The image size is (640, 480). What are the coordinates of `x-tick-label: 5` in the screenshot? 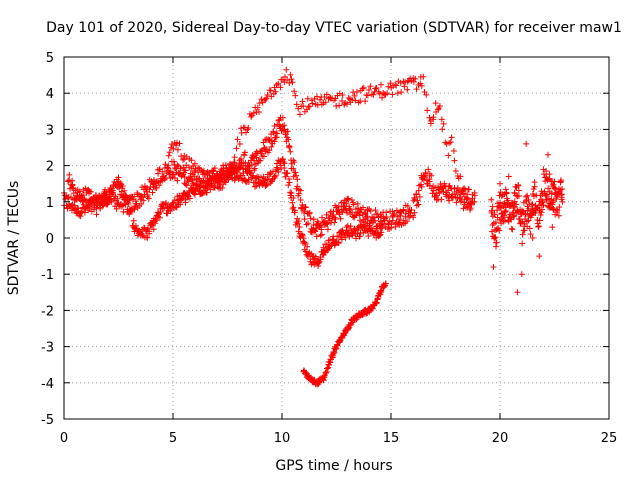 It's located at (173, 438).